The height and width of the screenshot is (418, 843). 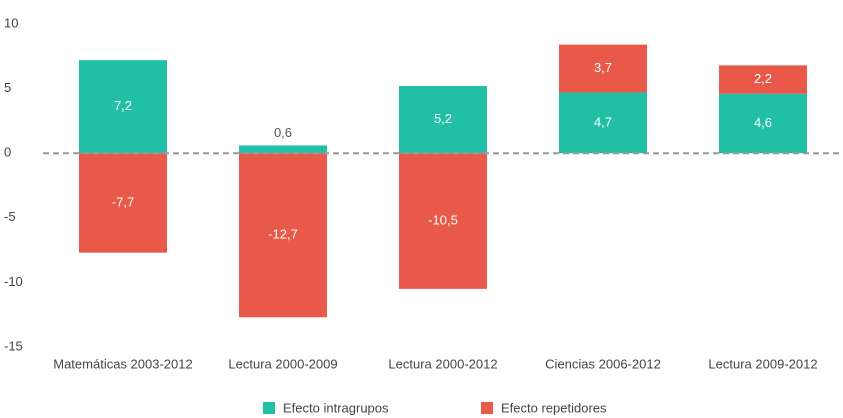 I want to click on y-tick-label: 5, so click(x=7, y=87).